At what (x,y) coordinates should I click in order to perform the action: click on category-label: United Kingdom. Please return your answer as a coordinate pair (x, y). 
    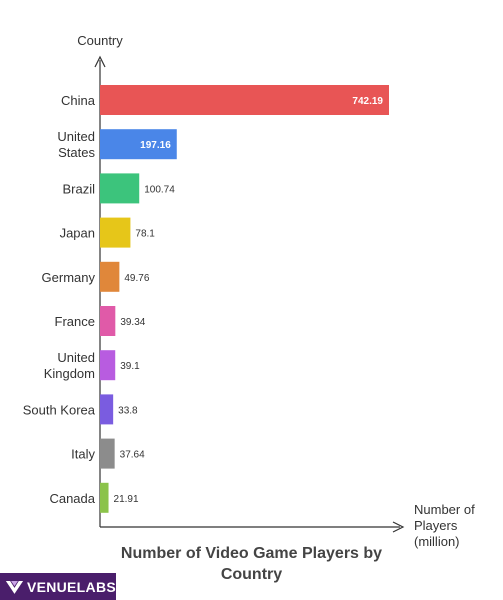
    Looking at the image, I should click on (69, 365).